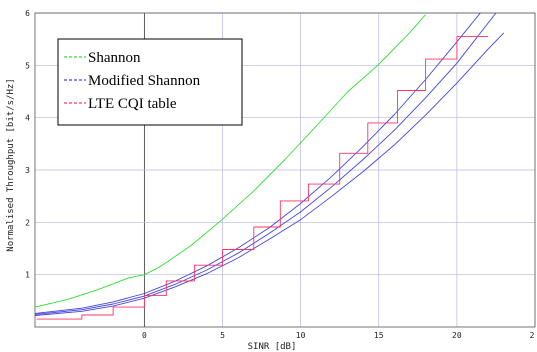 This screenshot has height=352, width=537. Describe the element at coordinates (301, 335) in the screenshot. I see `x-tick-label: 10` at that location.